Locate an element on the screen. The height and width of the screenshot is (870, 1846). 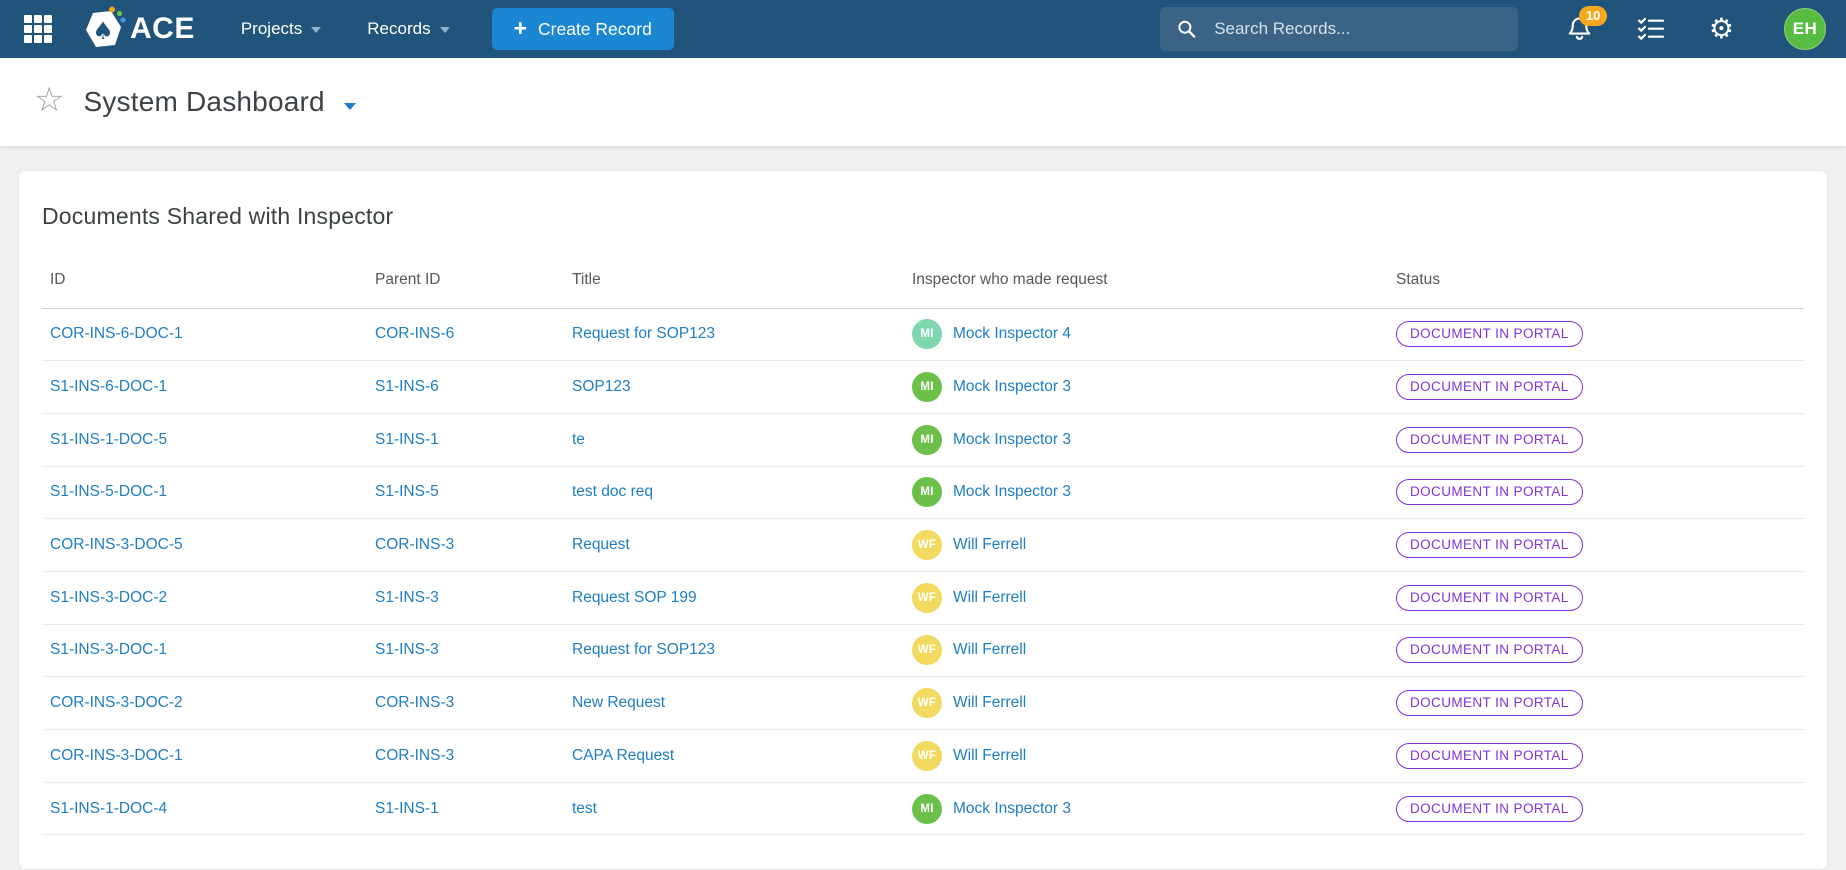
cell-parent-id: S1-INS-1 is located at coordinates (465, 809).